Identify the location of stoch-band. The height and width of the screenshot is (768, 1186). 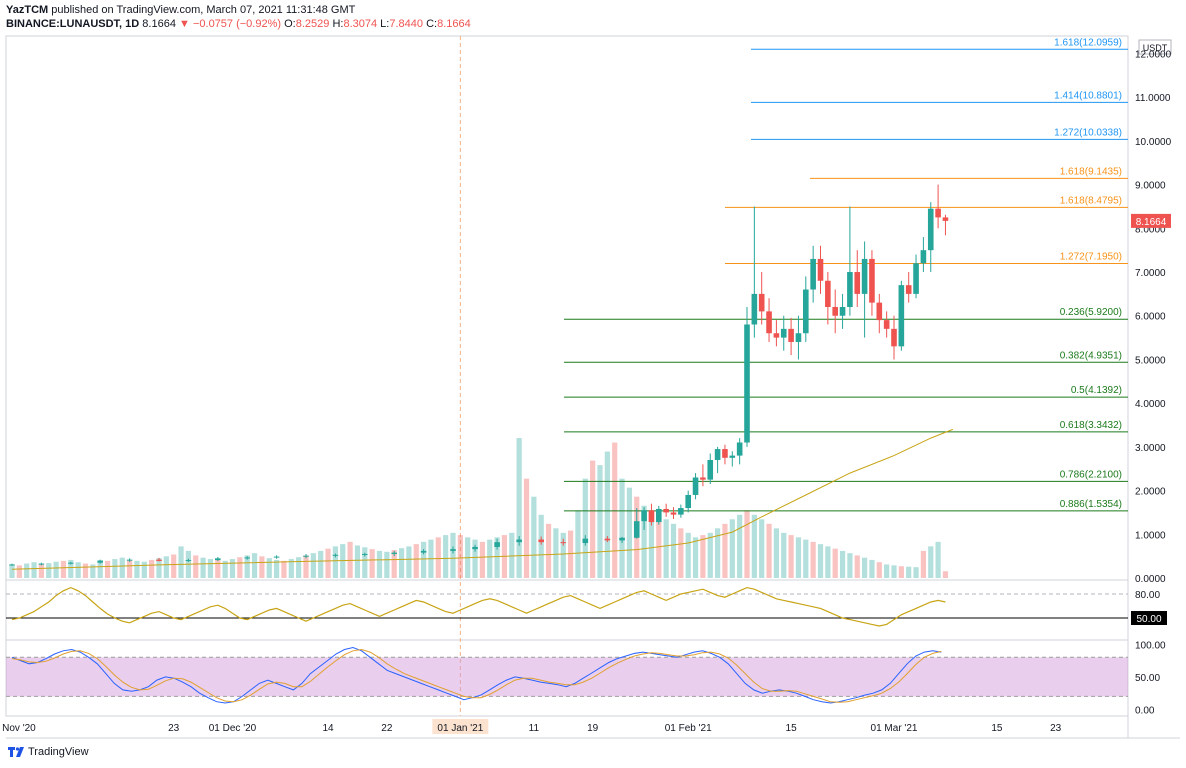
(567, 677).